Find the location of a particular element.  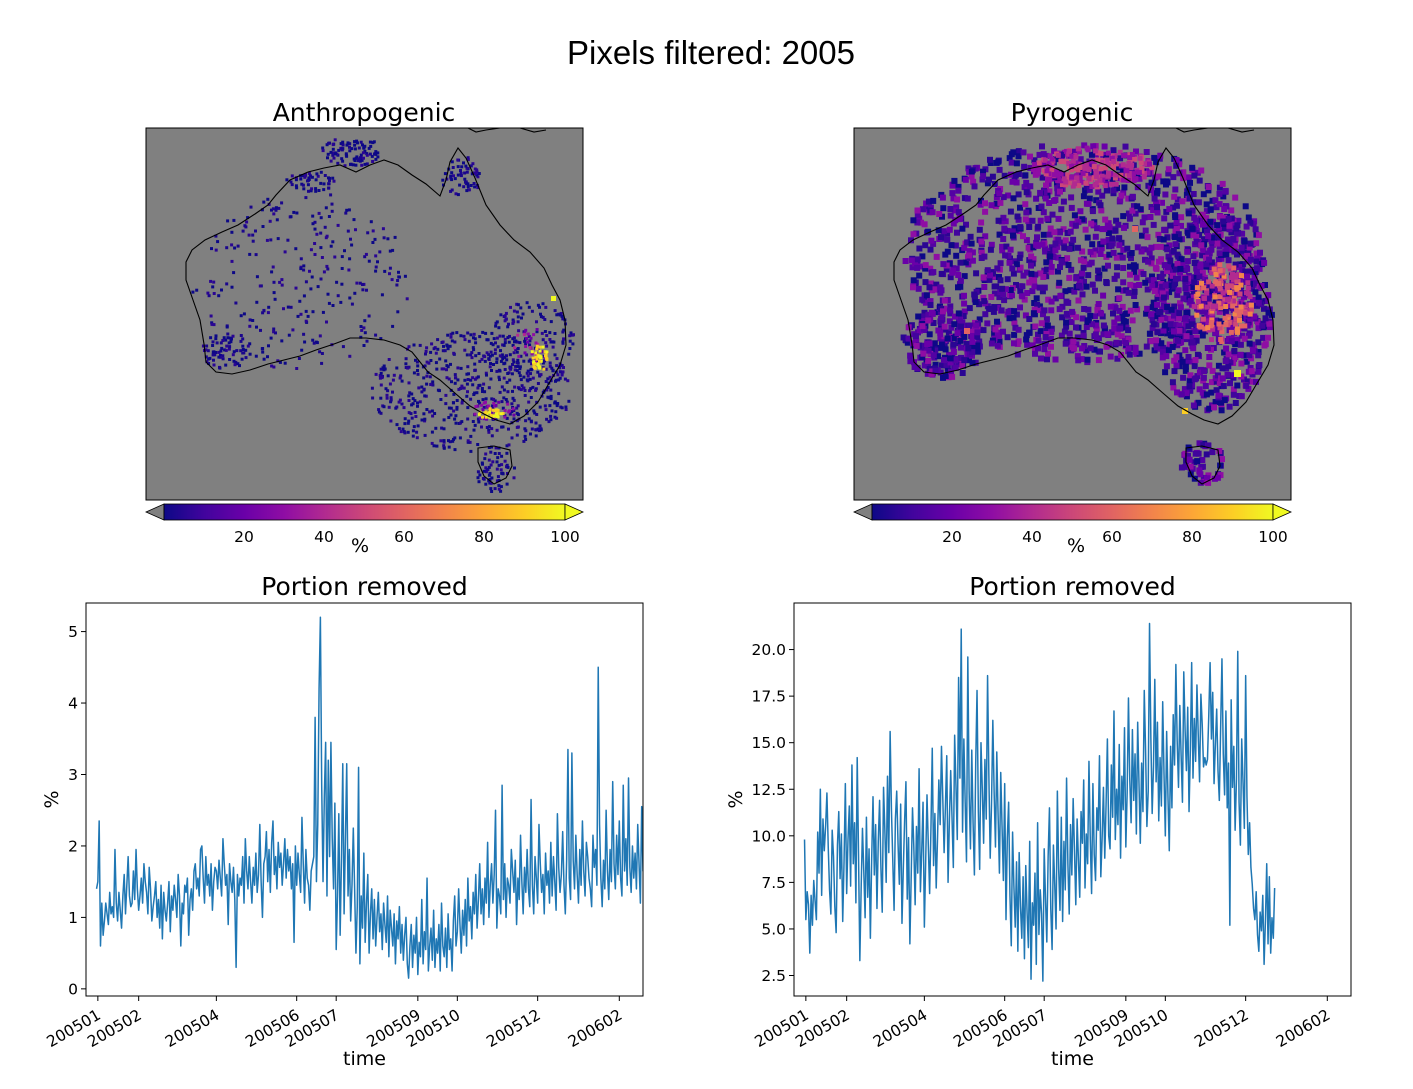

colorbar-under-arrow is located at coordinates (863, 512).